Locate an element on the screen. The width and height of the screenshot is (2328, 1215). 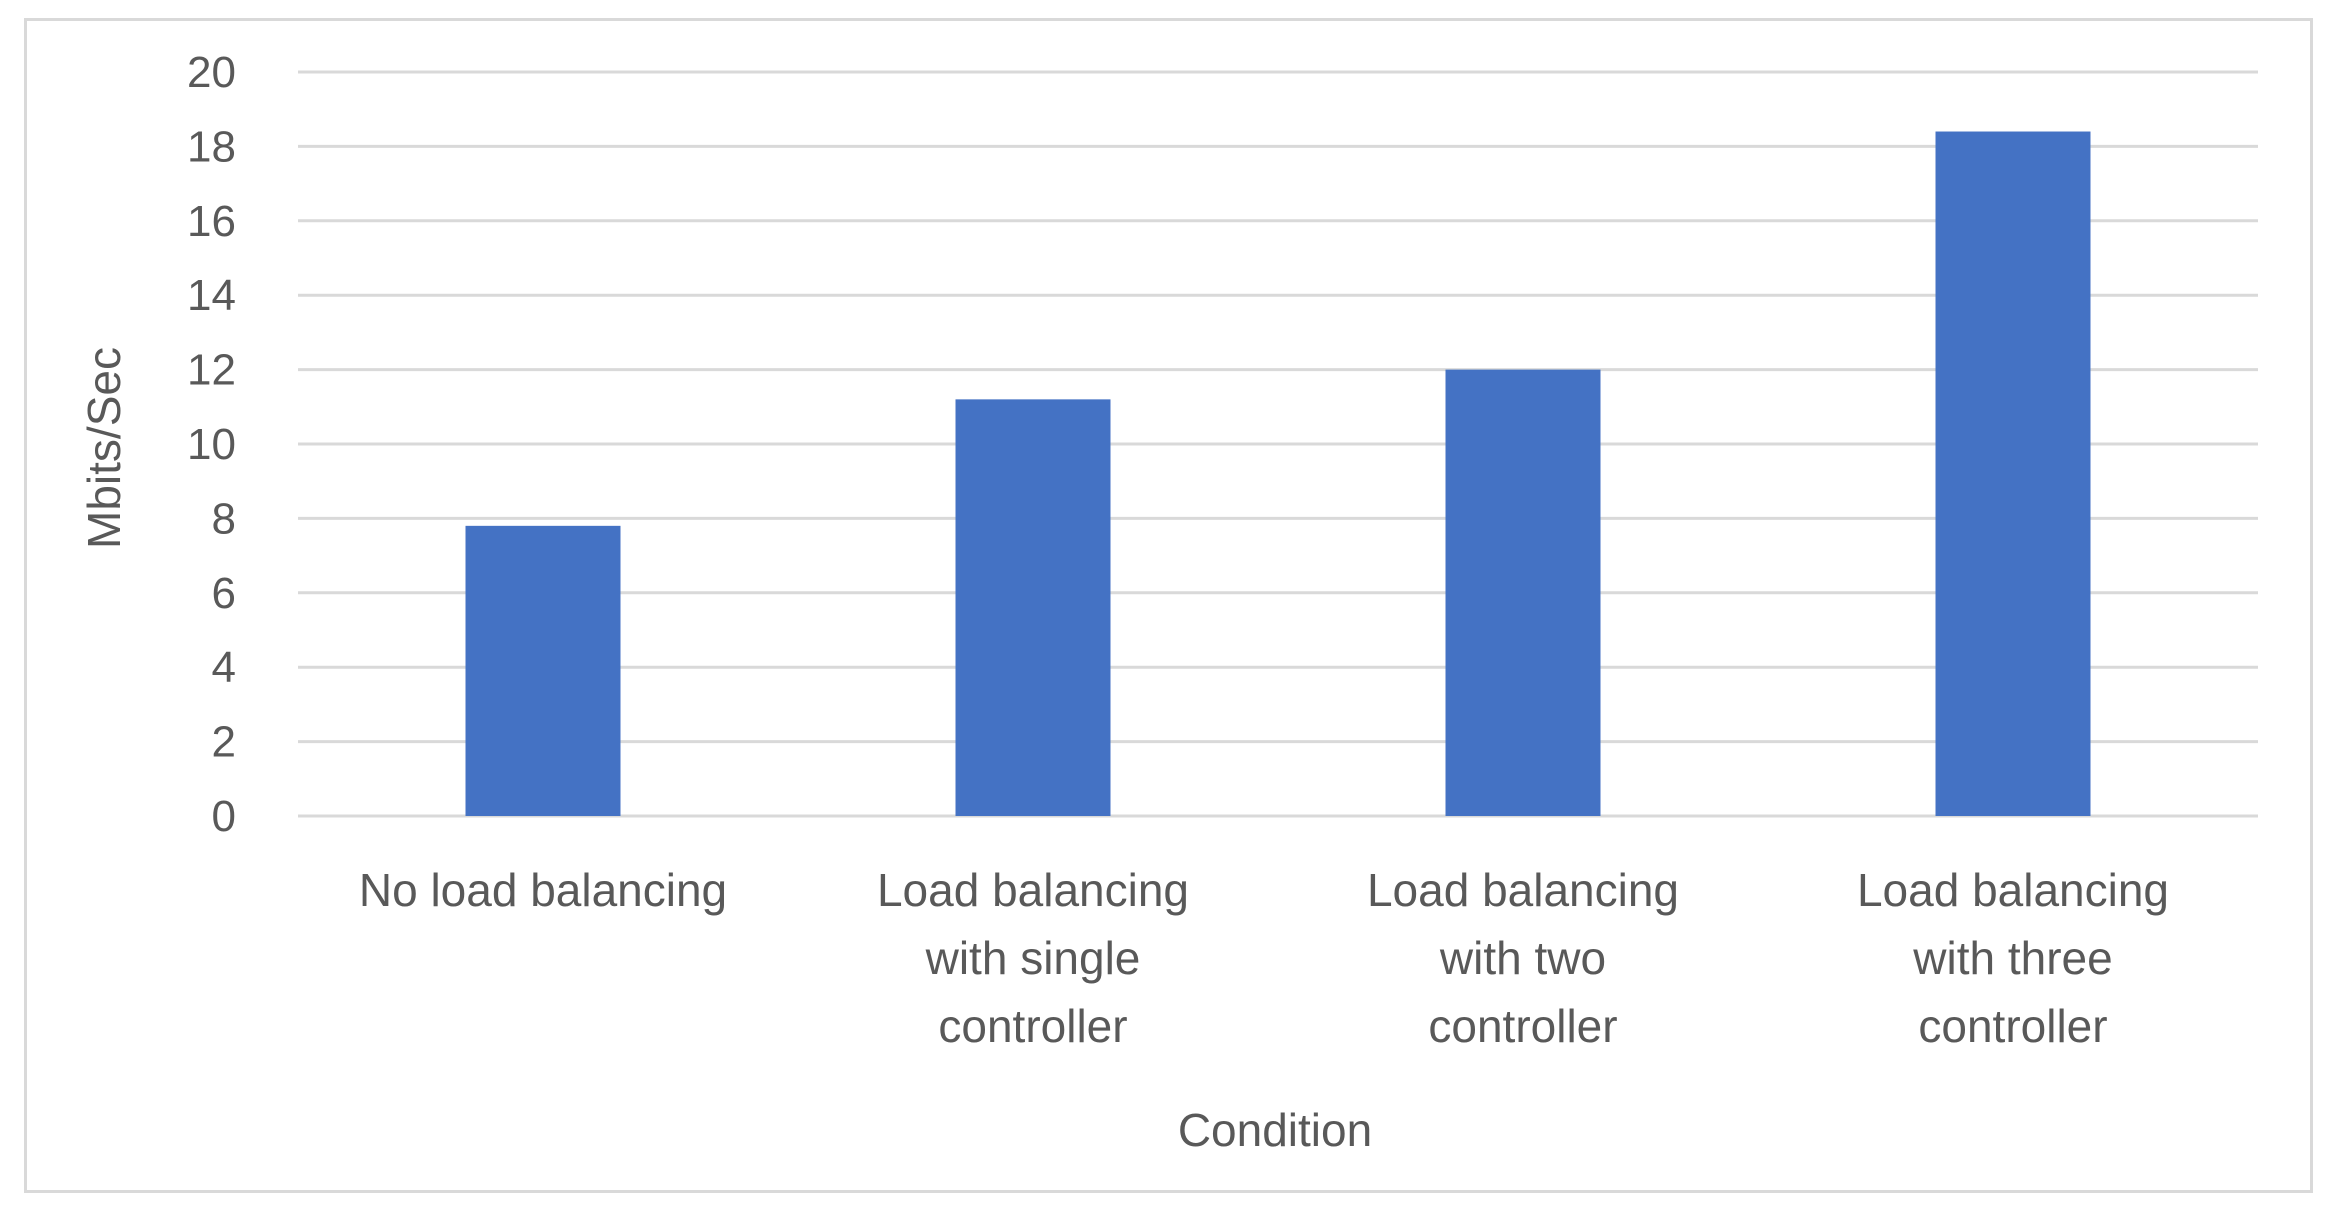
y-tick-labels: 0 2 4 6 8 10 12 14 16 18 20 is located at coordinates (211, 444).